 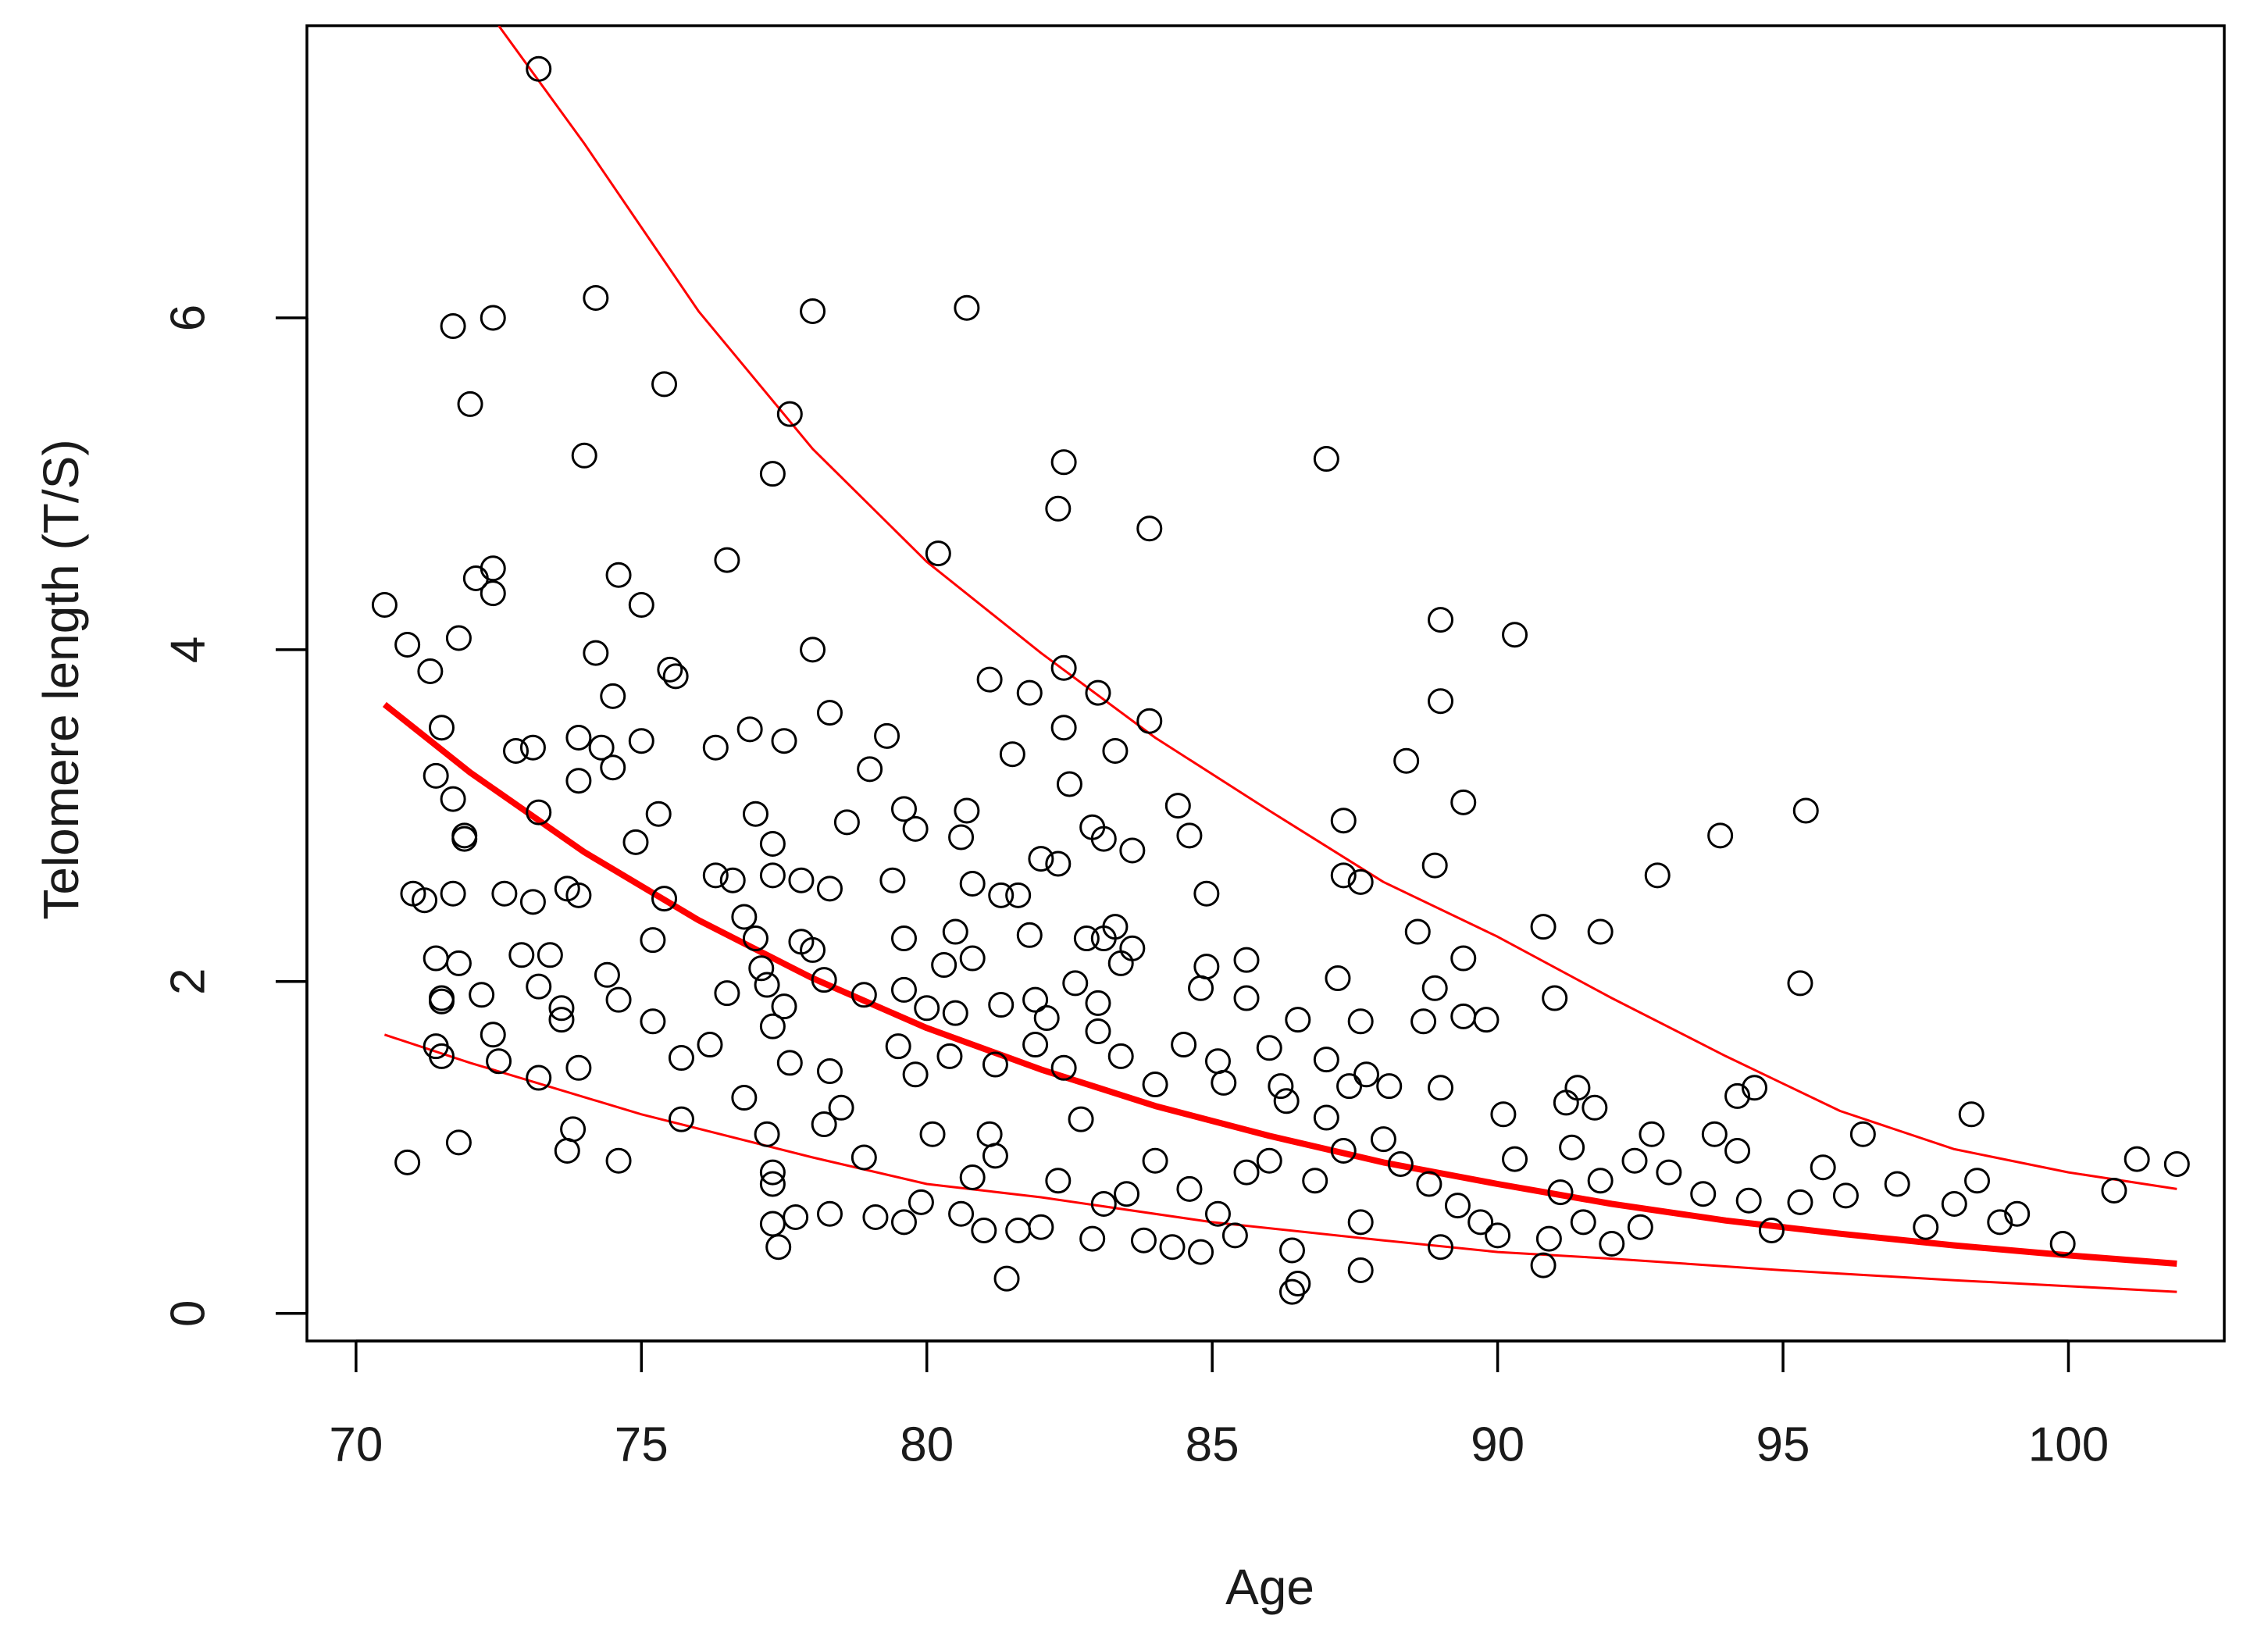 I want to click on x-tick-label: 95, so click(x=1783, y=1444).